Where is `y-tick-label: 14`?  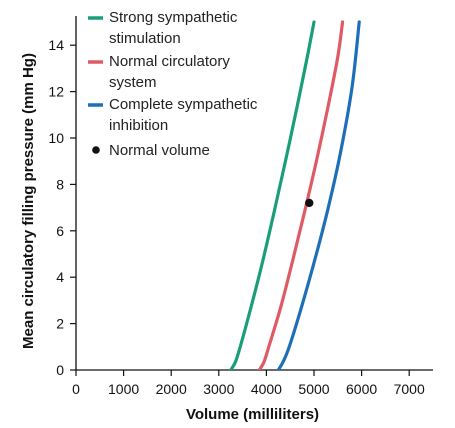
y-tick-label: 14 is located at coordinates (56, 45).